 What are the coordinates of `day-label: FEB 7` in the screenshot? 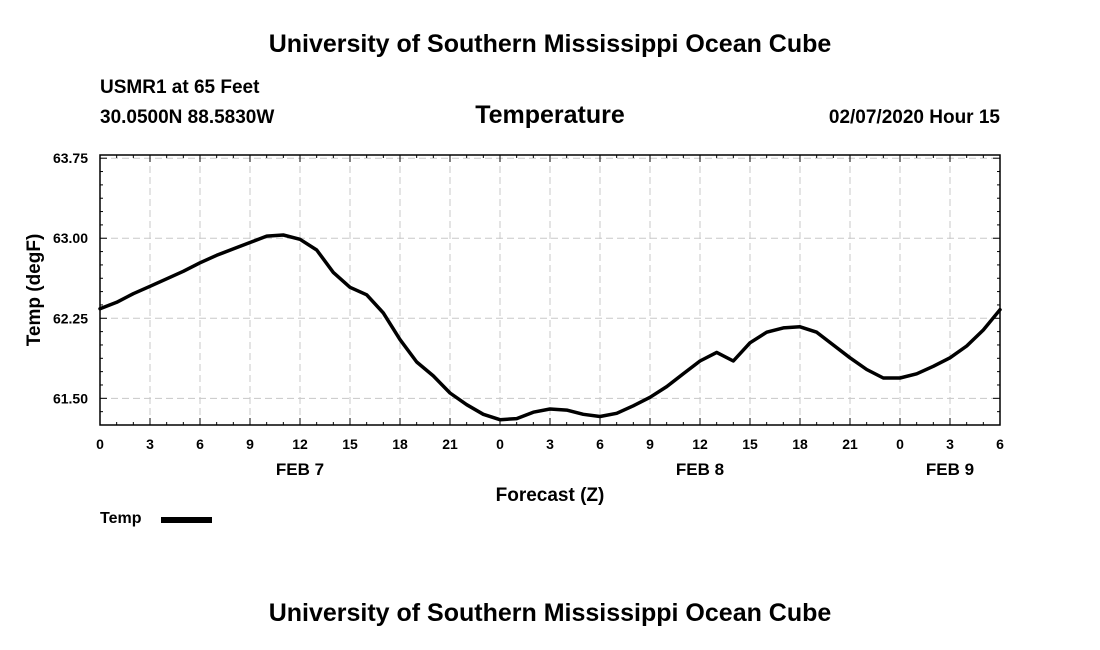 It's located at (300, 469).